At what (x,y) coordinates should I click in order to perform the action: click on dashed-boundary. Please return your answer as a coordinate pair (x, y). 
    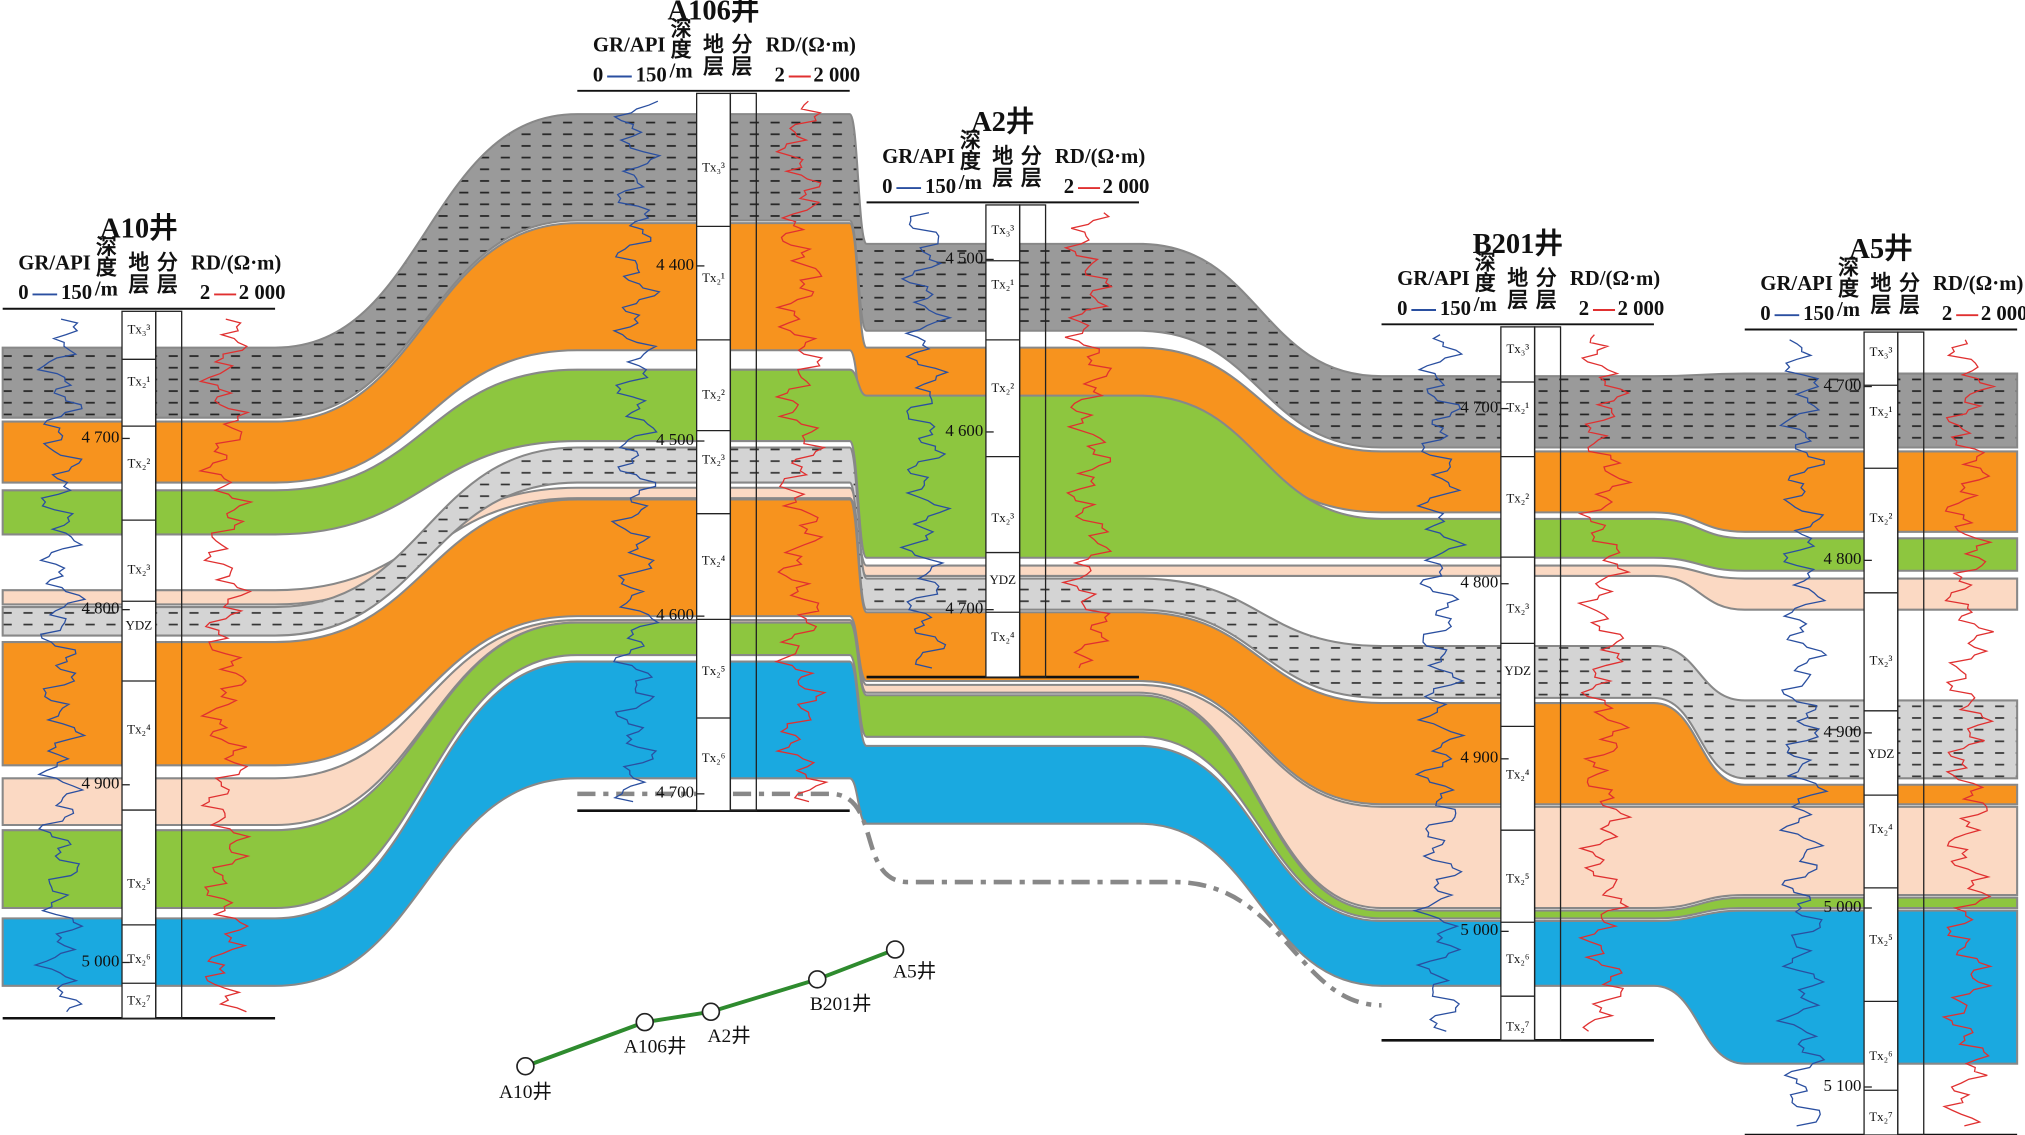
    Looking at the image, I should click on (979, 899).